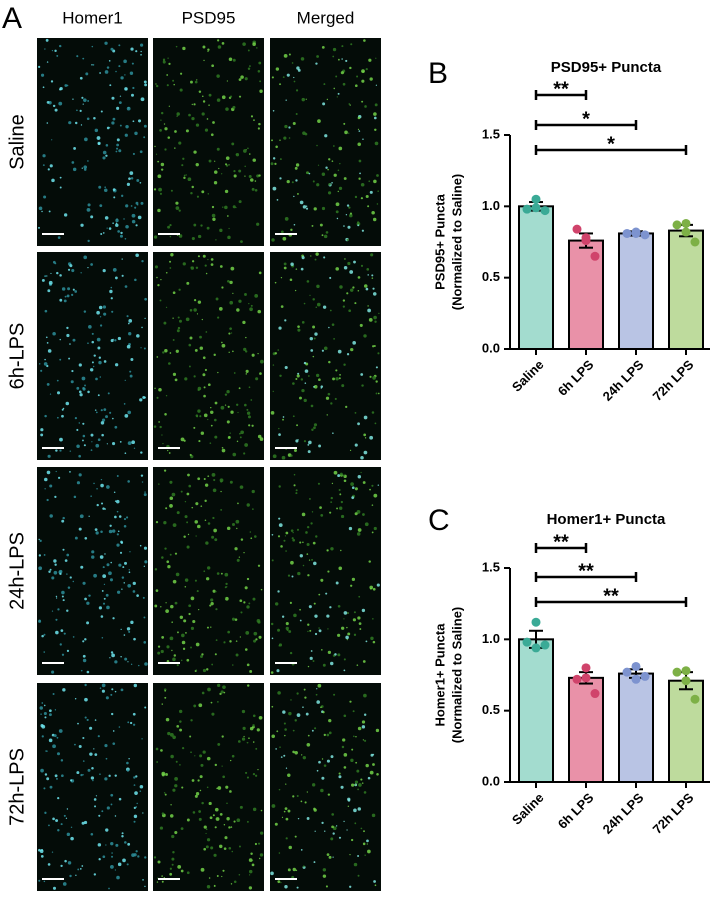 The width and height of the screenshot is (719, 899). Describe the element at coordinates (325, 571) in the screenshot. I see `micrograph` at that location.